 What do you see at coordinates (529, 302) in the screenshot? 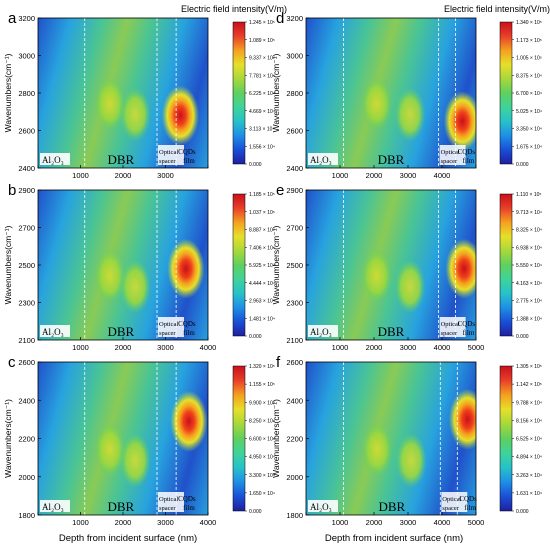
I see `colorbar-tick-label: 2.775 × 10⁴` at bounding box center [529, 302].